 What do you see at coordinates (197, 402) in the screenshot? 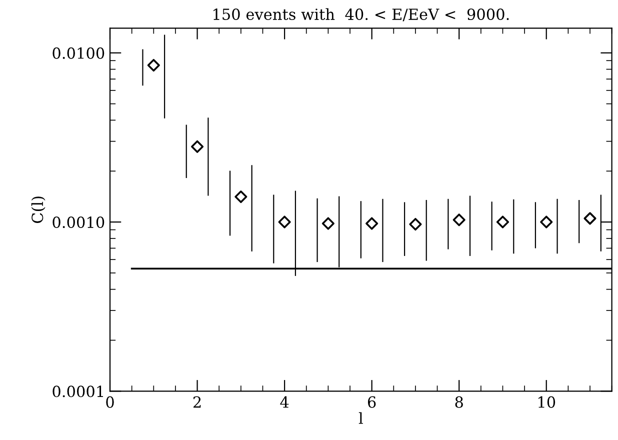
I see `x-tick-label: 2` at bounding box center [197, 402].